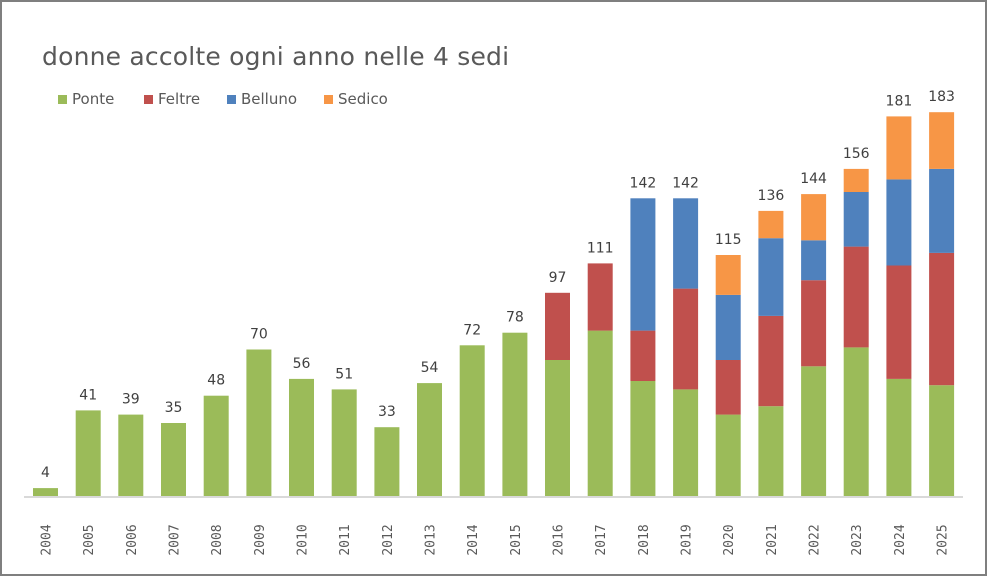  What do you see at coordinates (132, 539) in the screenshot?
I see `x-tick-label-2006: 2006` at bounding box center [132, 539].